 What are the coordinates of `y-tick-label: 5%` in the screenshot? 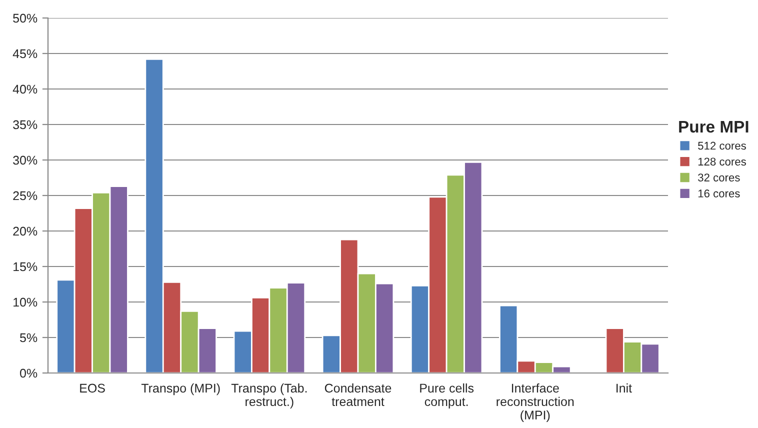 It's located at (29, 337).